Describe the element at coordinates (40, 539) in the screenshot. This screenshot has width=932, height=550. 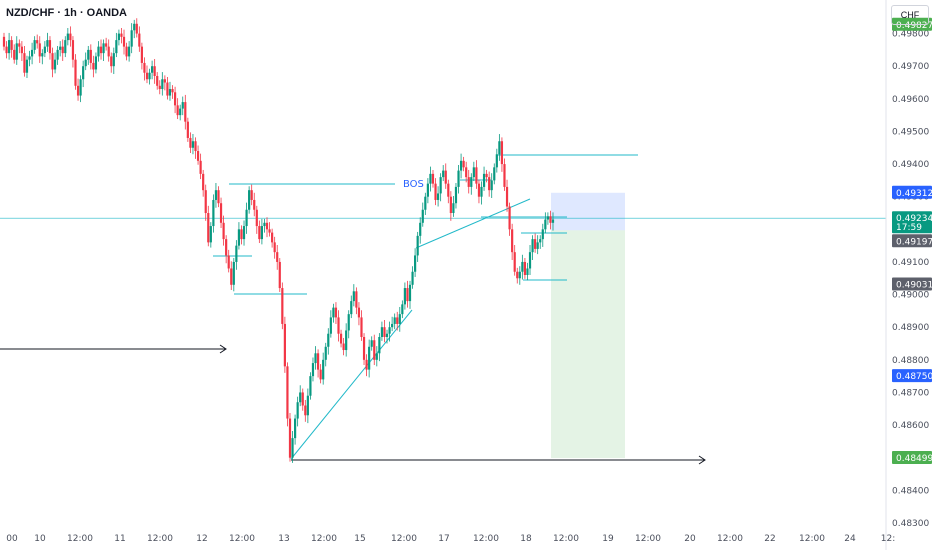
I see `x-tick-label: 10` at that location.